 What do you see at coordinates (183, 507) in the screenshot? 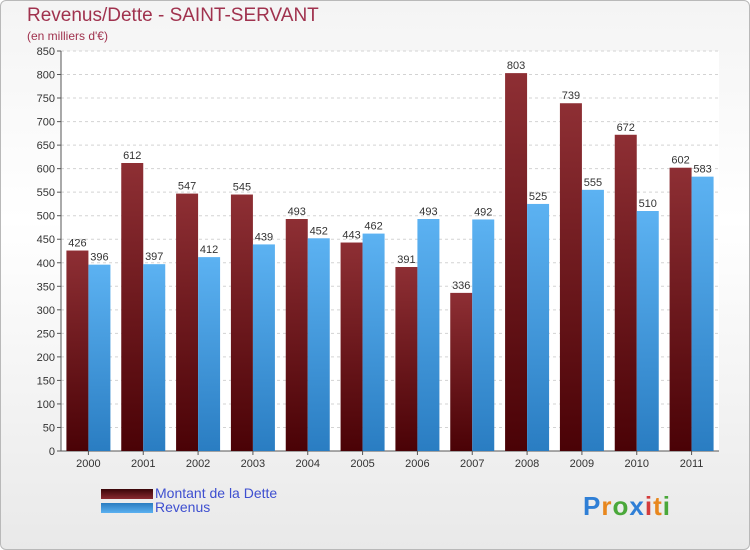
I see `legend-label-revenus: Revenus` at bounding box center [183, 507].